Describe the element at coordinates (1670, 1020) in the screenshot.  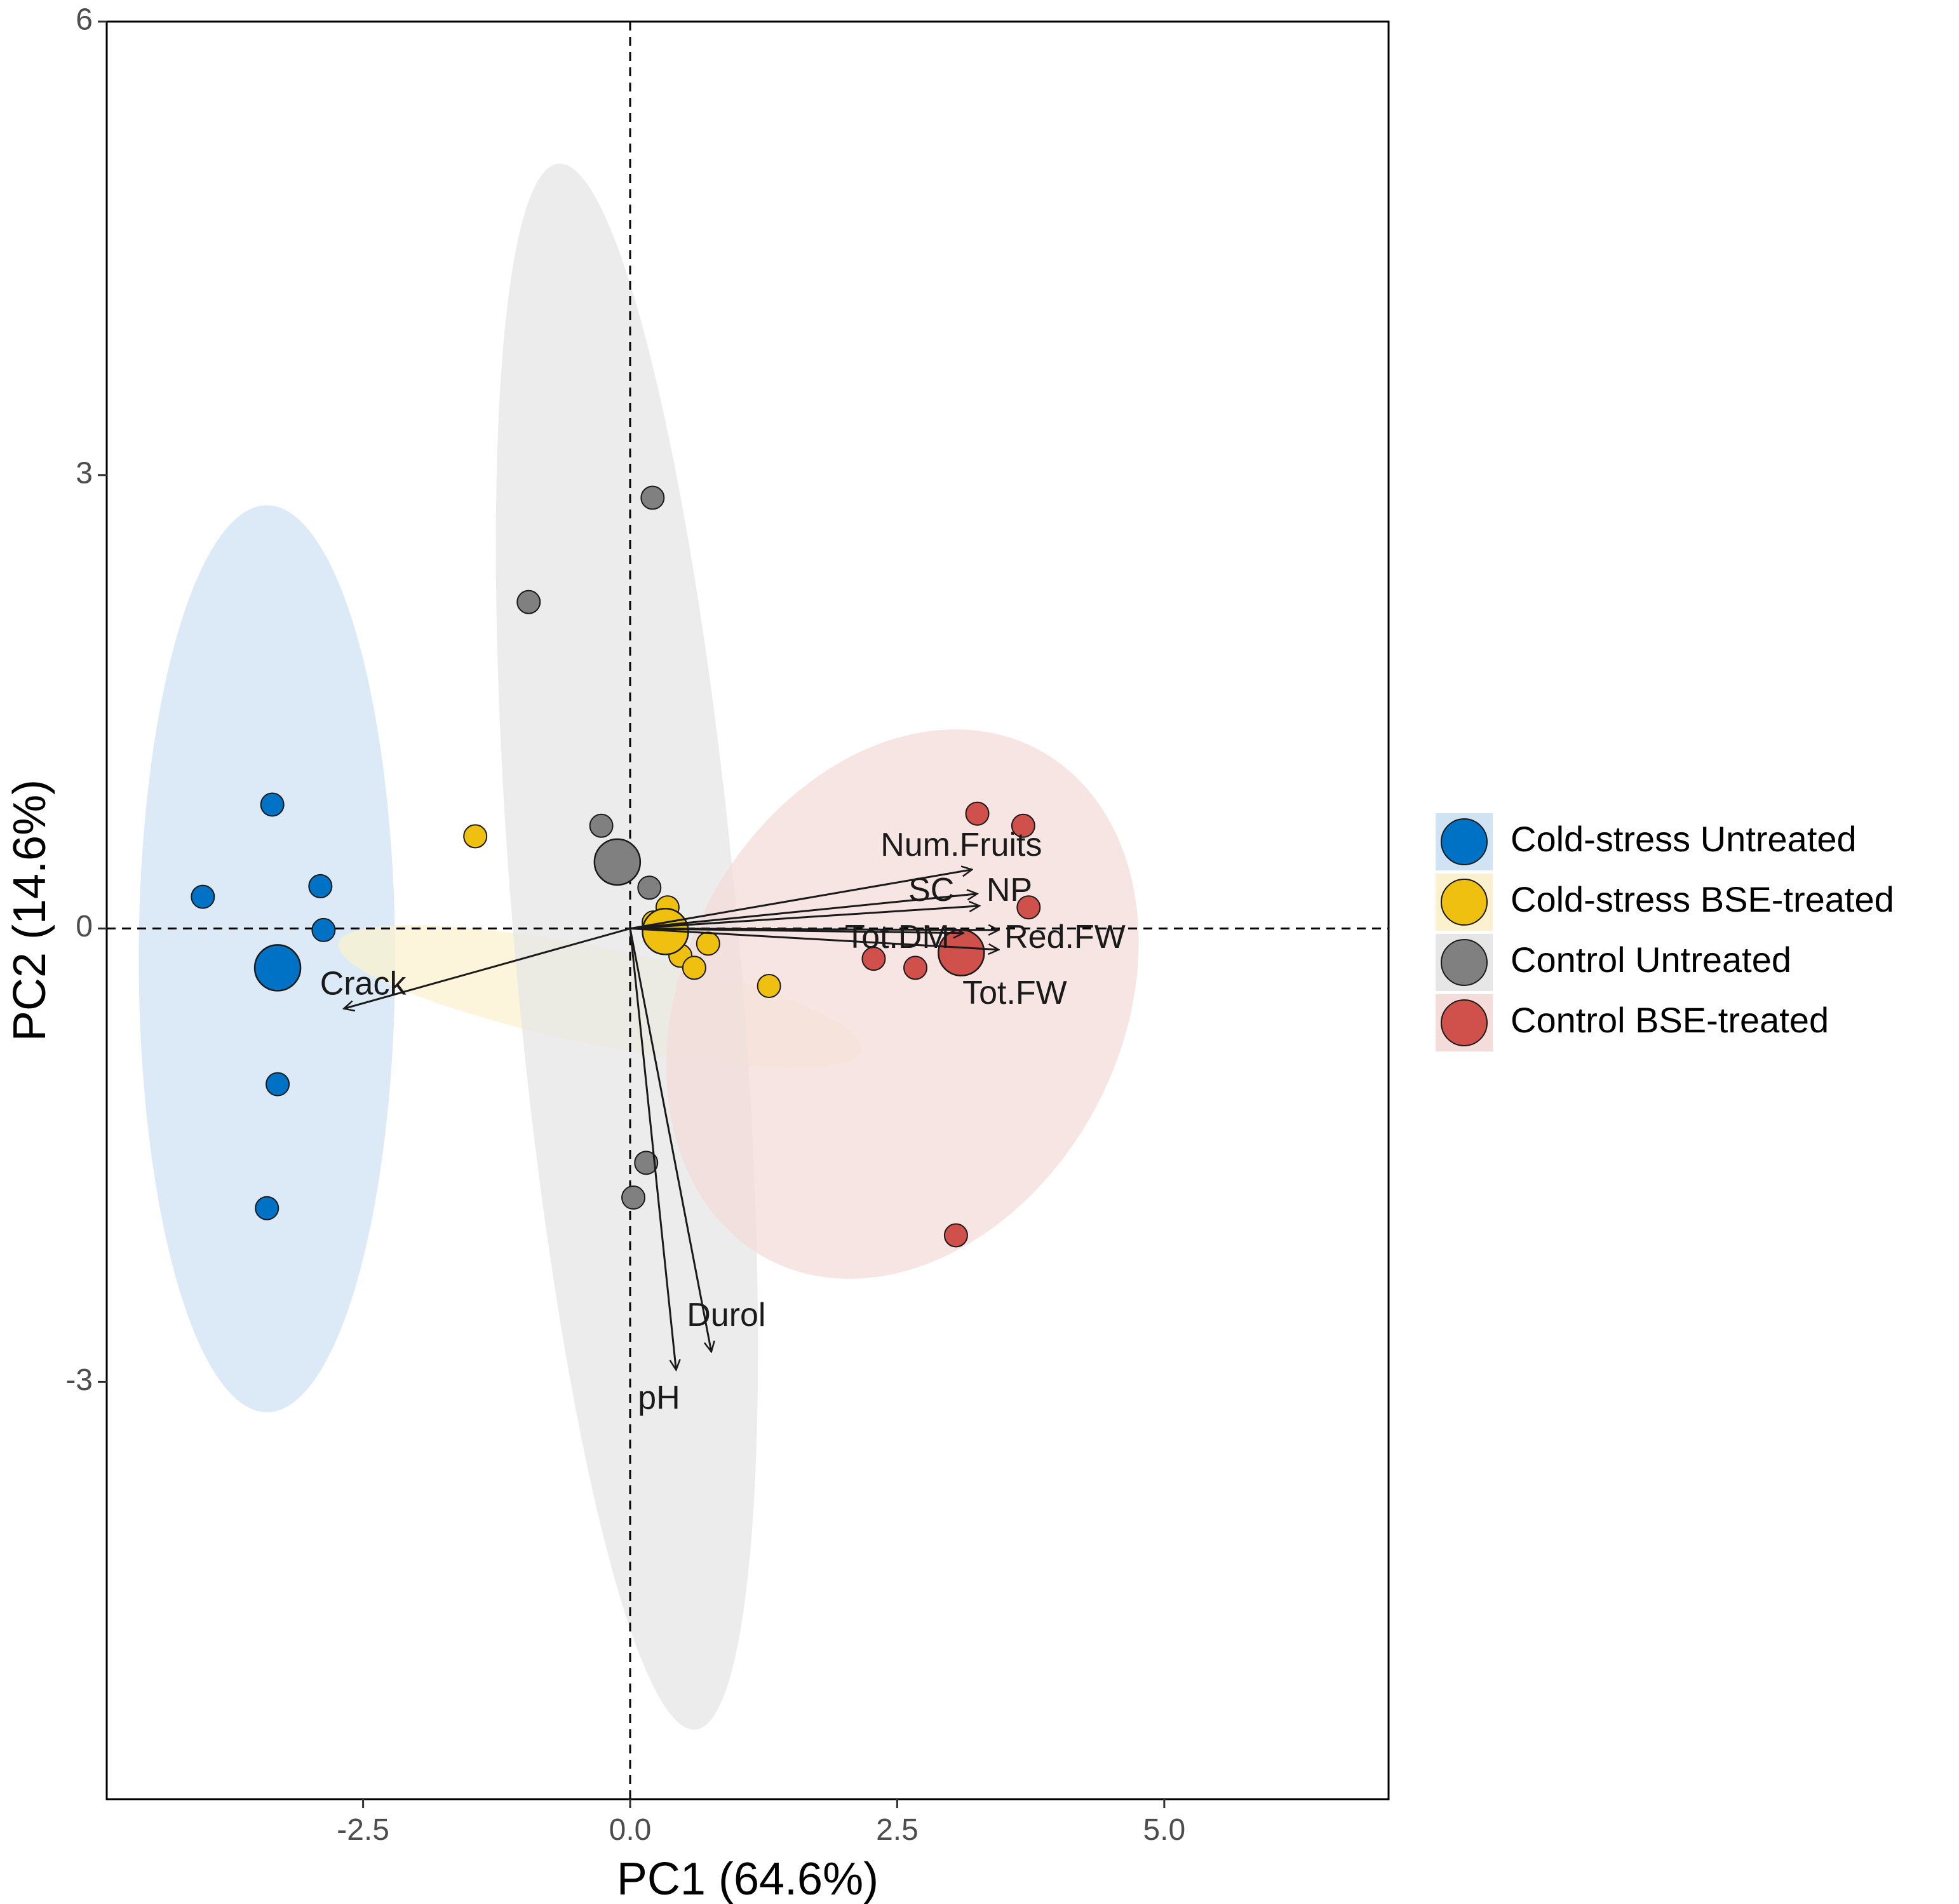
I see `legend-label-control-bse-treated: Control BSE-treated` at that location.